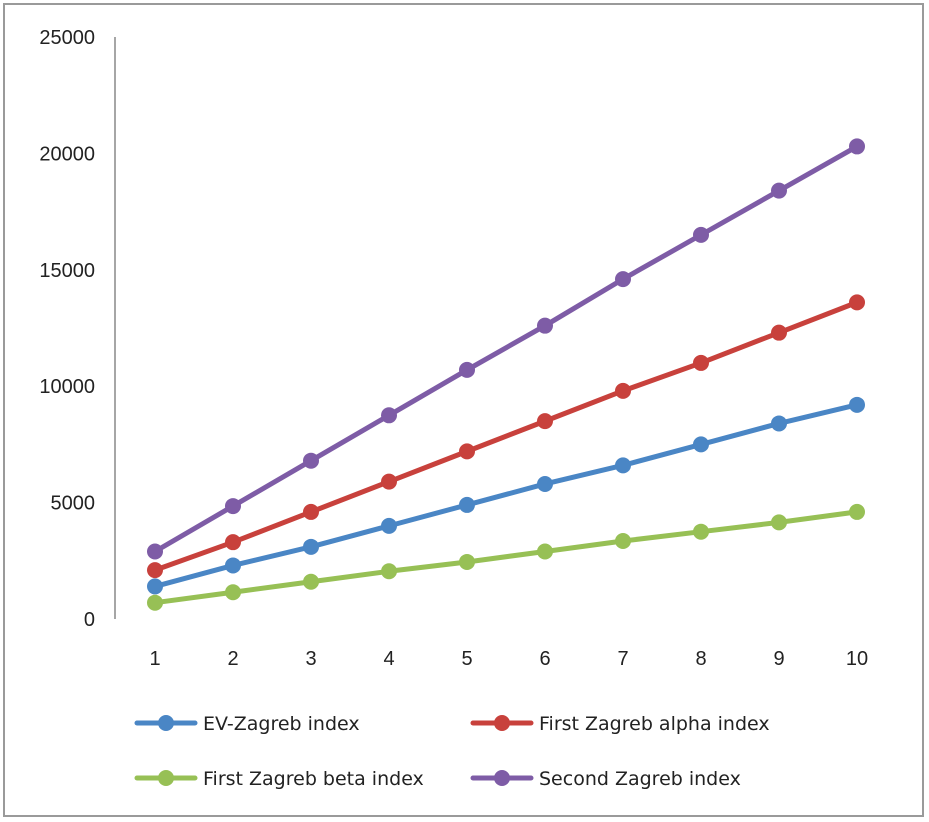 The height and width of the screenshot is (822, 929). What do you see at coordinates (654, 724) in the screenshot?
I see `legend-label: First Zagreb alpha index` at bounding box center [654, 724].